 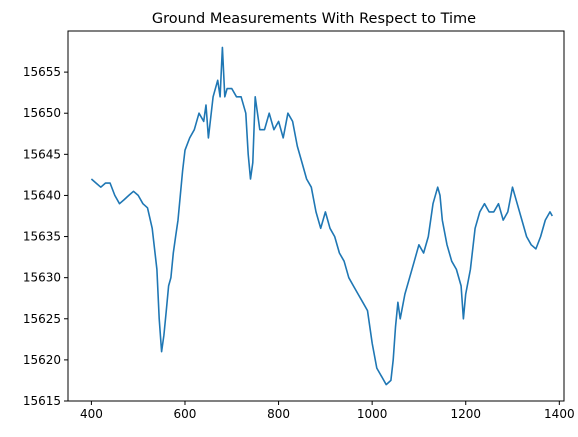 What do you see at coordinates (42, 237) in the screenshot?
I see `y-tick-label: 15635` at bounding box center [42, 237].